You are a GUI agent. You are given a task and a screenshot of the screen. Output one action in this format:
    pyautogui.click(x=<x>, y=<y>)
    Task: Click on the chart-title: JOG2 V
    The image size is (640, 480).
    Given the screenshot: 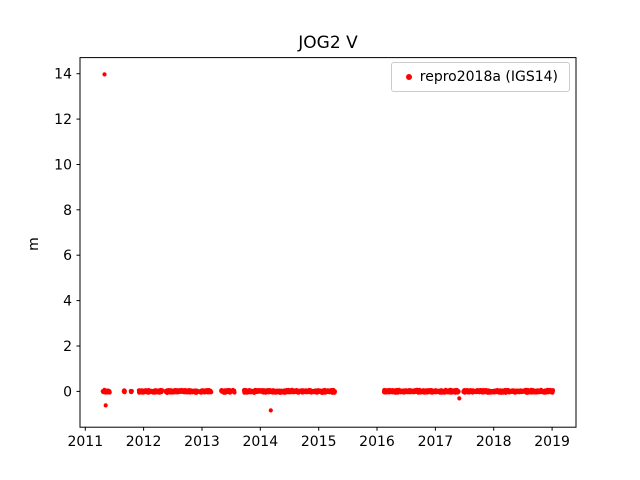 What is the action you would take?
    pyautogui.click(x=328, y=43)
    